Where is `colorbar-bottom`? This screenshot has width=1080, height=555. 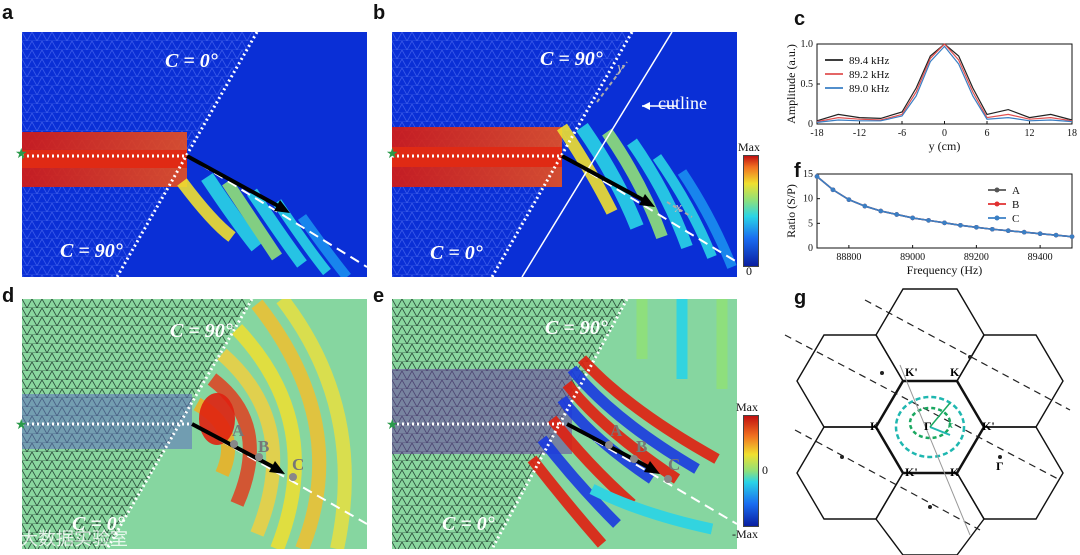 colorbar-bottom is located at coordinates (751, 471).